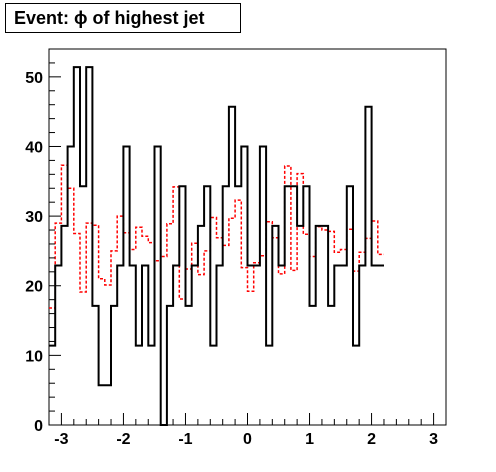 This screenshot has height=472, width=496. I want to click on y-tick-label: 50, so click(34, 78).